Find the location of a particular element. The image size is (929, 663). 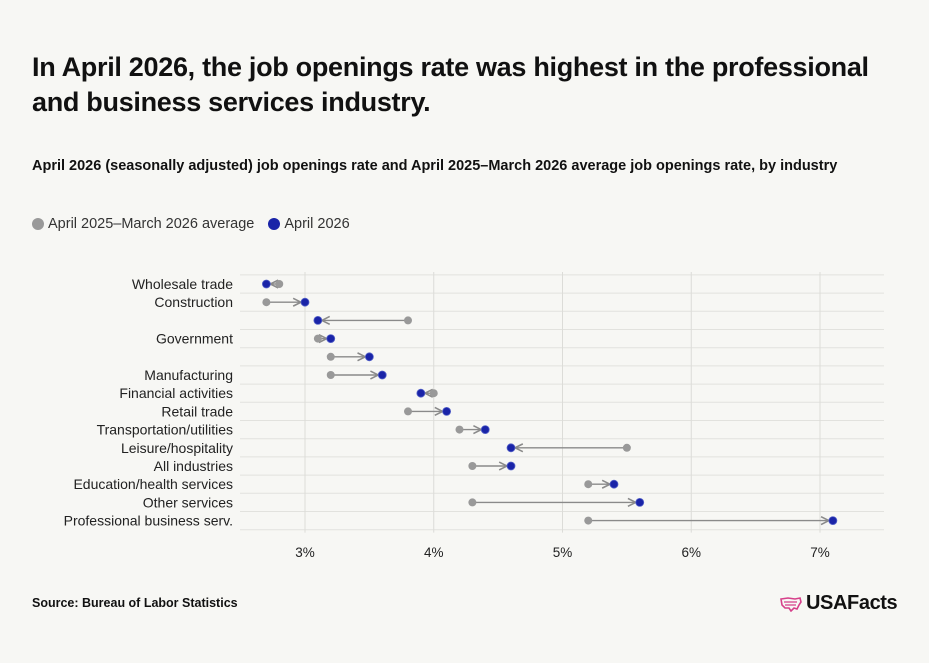

row-label: All industries is located at coordinates (193, 466).